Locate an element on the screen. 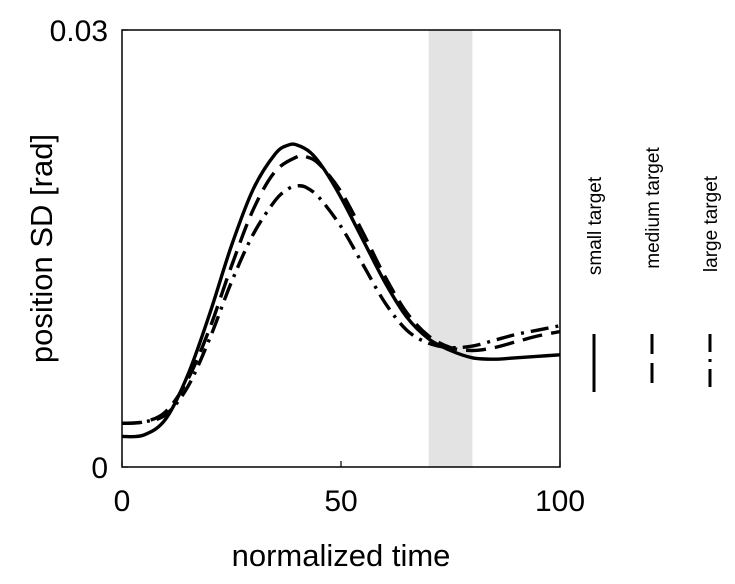 The height and width of the screenshot is (584, 735). legend-label-medium-target: medium target is located at coordinates (653, 208).